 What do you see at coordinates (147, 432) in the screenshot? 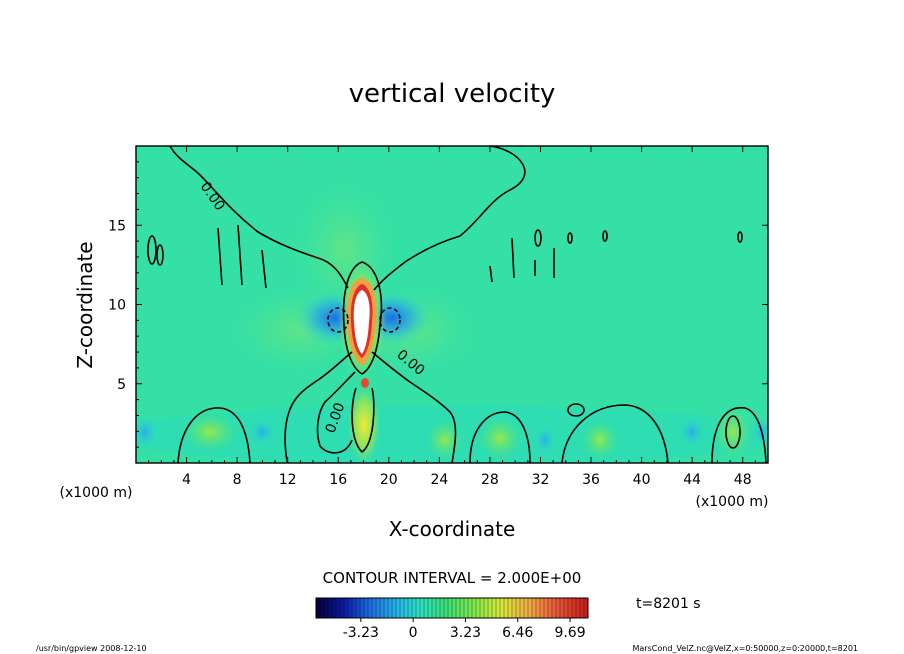
I see `cell-0km` at bounding box center [147, 432].